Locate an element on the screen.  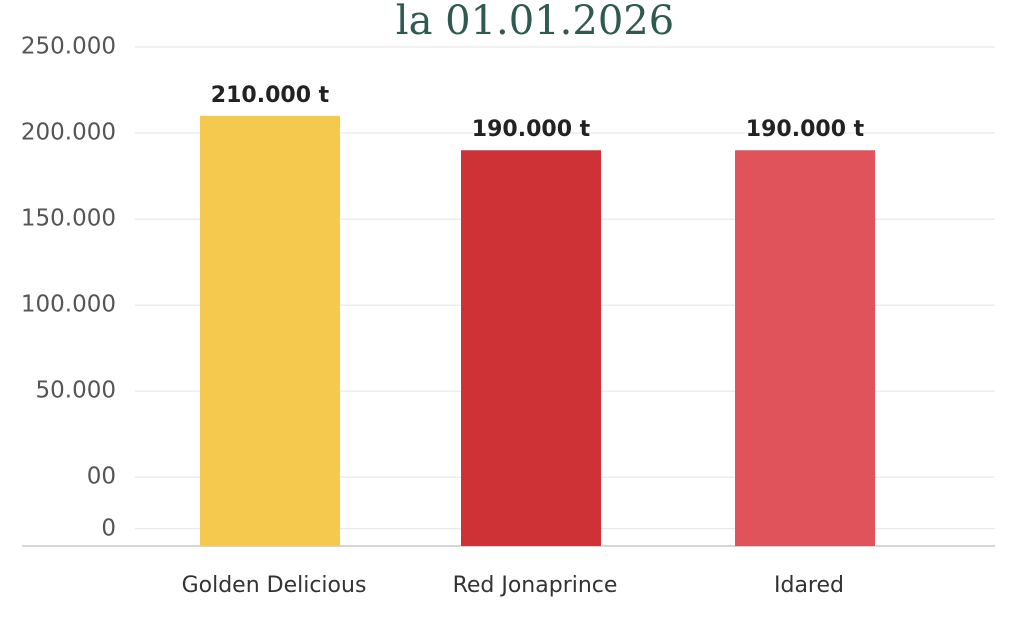
x-tick-label: Idared is located at coordinates (809, 585).